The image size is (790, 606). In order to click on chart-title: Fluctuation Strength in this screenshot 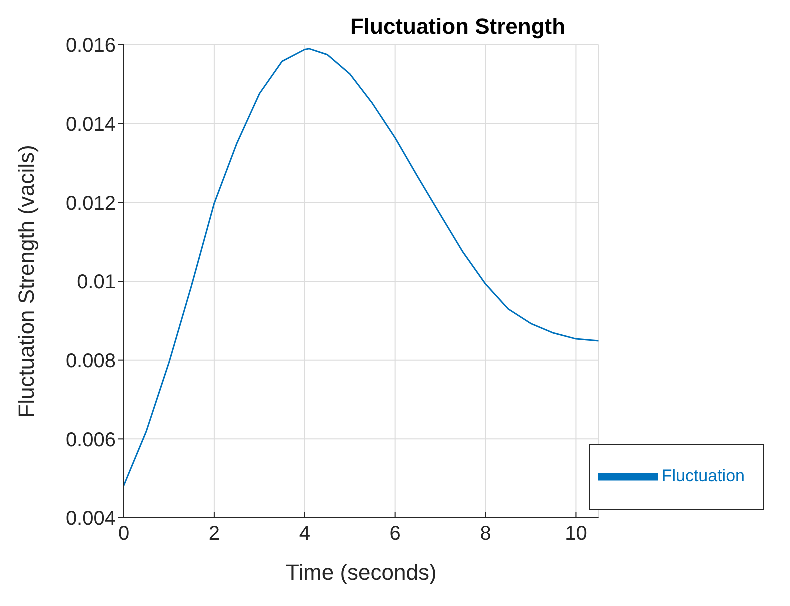, I will do `click(458, 27)`.